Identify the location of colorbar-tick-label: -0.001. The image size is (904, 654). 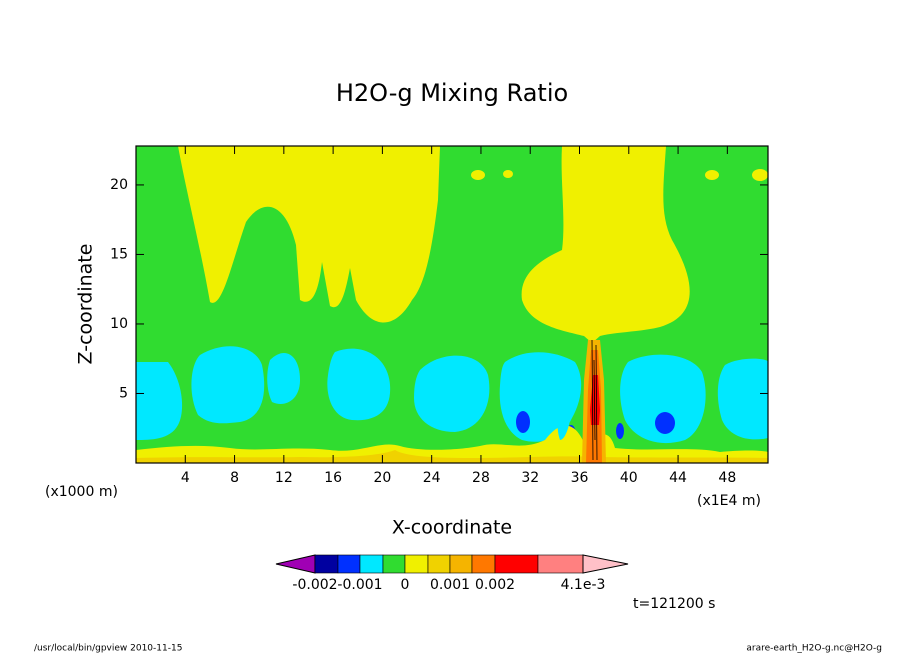
(359, 585).